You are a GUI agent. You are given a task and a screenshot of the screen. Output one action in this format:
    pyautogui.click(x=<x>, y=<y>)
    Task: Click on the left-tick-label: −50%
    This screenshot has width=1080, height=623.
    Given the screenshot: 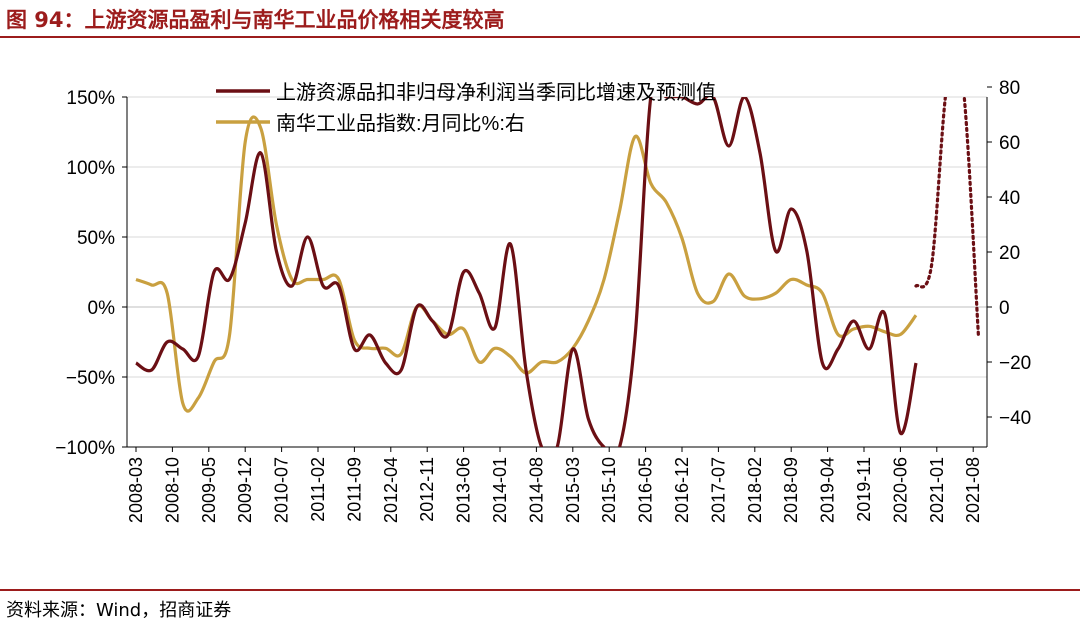 What is the action you would take?
    pyautogui.click(x=90, y=378)
    